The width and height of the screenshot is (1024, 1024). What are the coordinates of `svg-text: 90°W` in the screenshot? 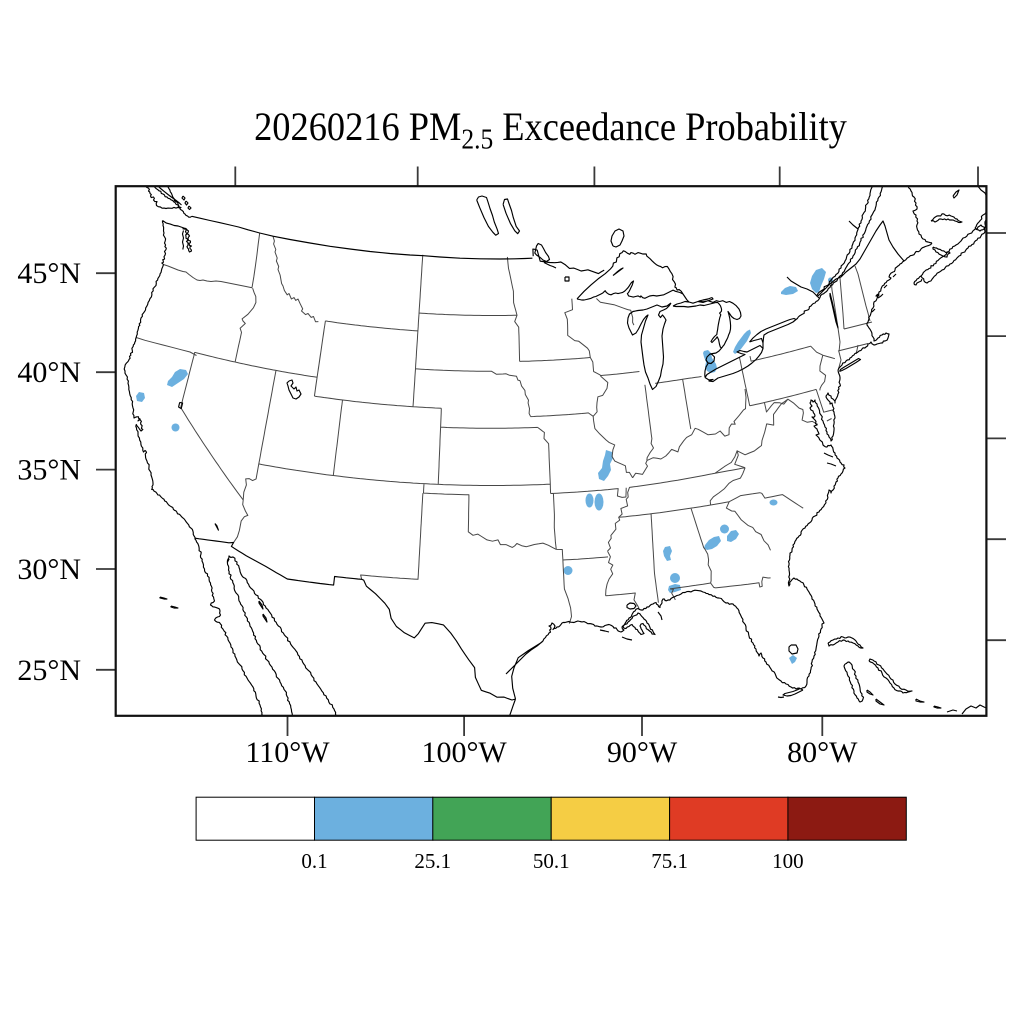 It's located at (642, 752).